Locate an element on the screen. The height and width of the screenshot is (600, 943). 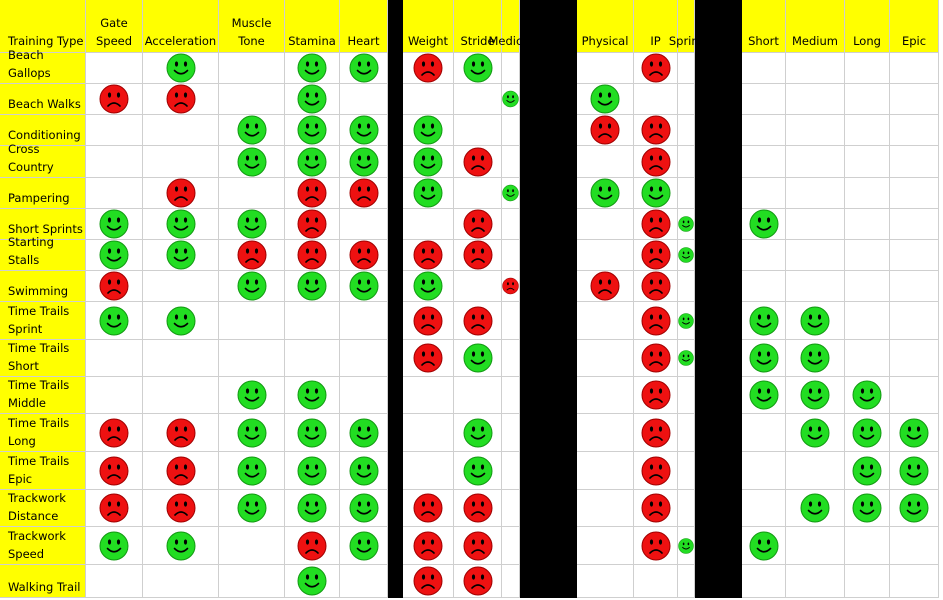
label-line: Epic is located at coordinates (20, 479).